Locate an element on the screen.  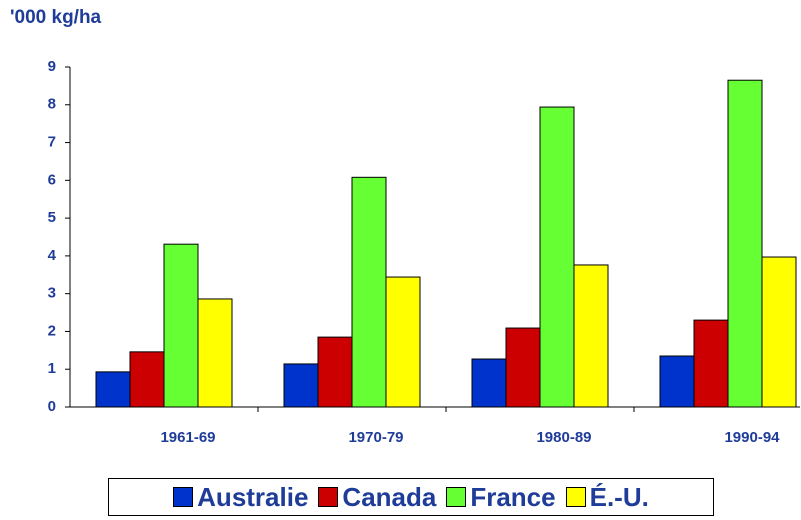
legend-label: Canada is located at coordinates (389, 496).